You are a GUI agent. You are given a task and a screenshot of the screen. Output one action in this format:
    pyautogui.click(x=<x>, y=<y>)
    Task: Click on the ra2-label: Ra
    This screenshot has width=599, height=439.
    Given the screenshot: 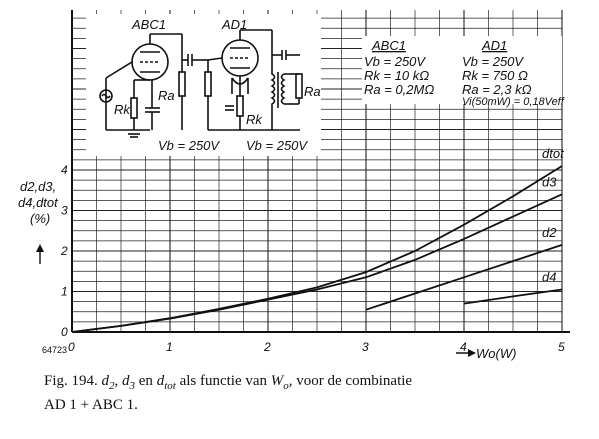 What is the action you would take?
    pyautogui.click(x=312, y=91)
    